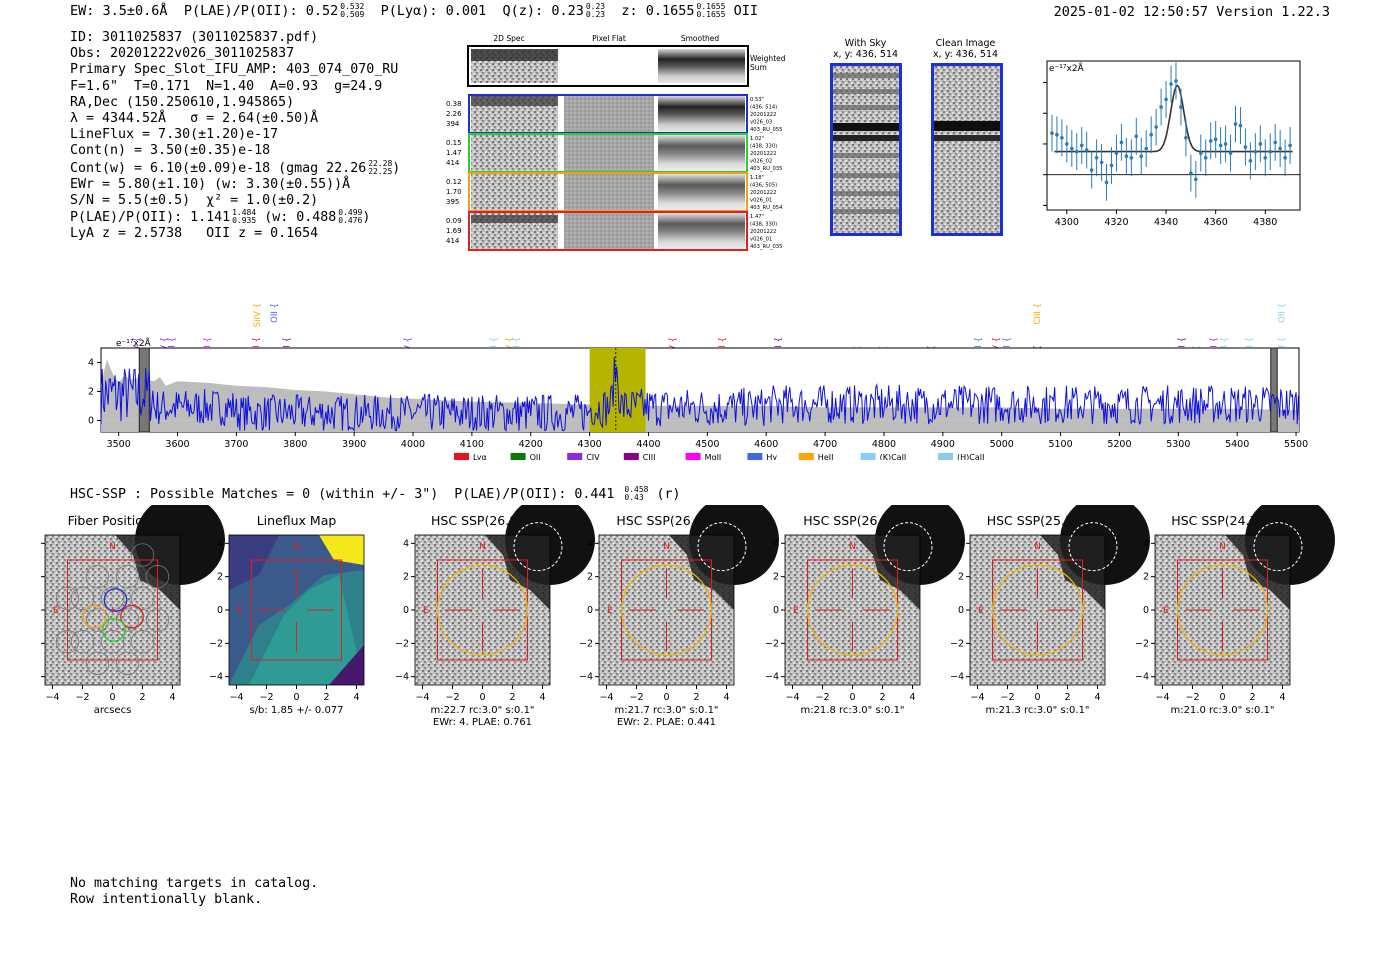 This screenshot has height=953, width=1400. Describe the element at coordinates (208, 346) in the screenshot. I see `emission-line-label: CII {` at that location.